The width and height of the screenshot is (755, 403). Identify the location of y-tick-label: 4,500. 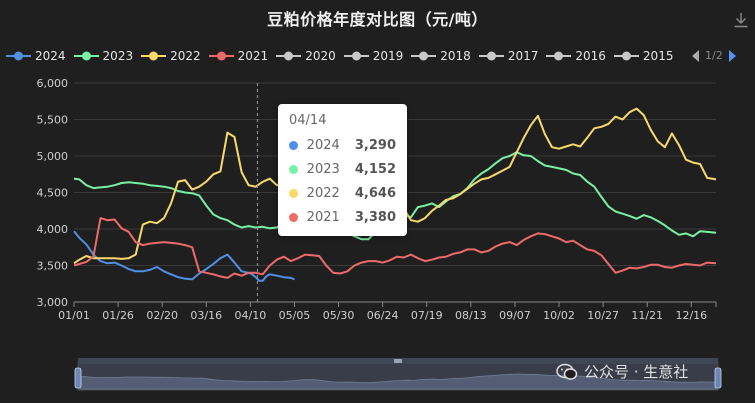
(53, 193).